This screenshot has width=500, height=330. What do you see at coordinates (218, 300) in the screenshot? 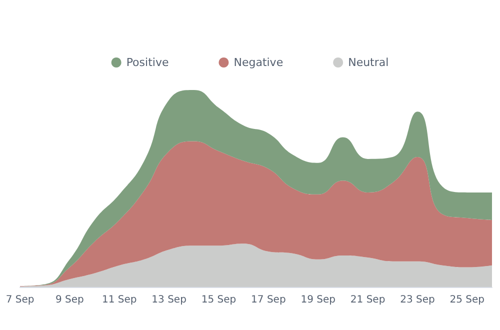
I see `x-tick-label: 15 Sep` at bounding box center [218, 300].